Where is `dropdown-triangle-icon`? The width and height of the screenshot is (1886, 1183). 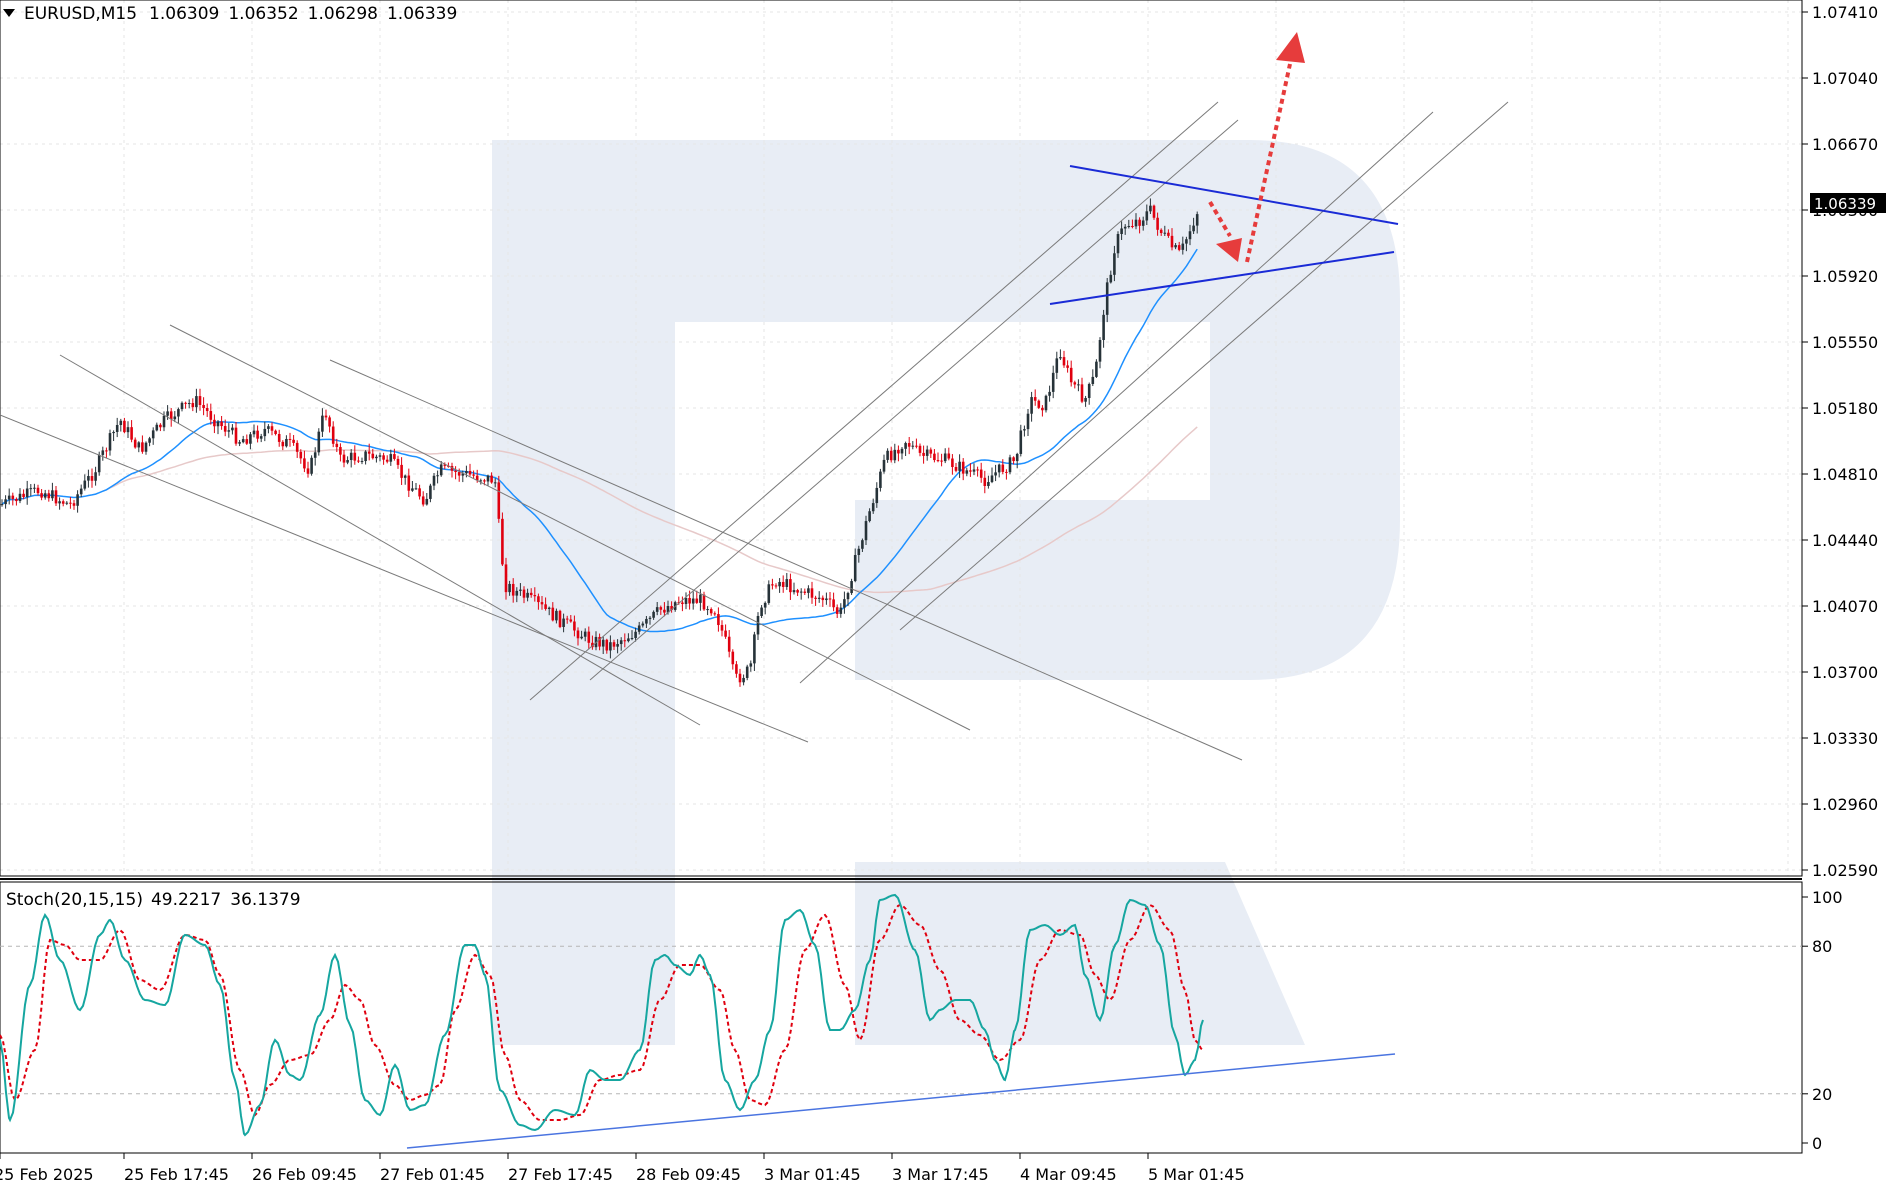
dropdown-triangle-icon is located at coordinates (9, 13).